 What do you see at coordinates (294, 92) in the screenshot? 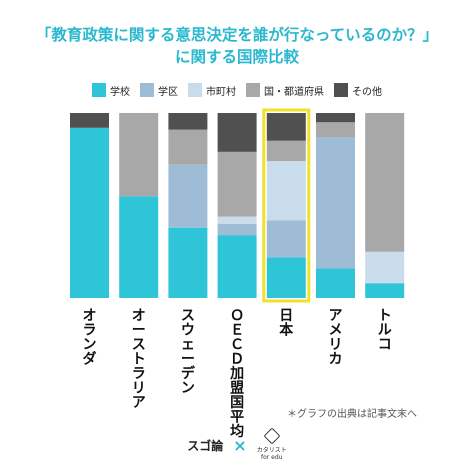
I see `legend-label: 国・都道府県` at bounding box center [294, 92].